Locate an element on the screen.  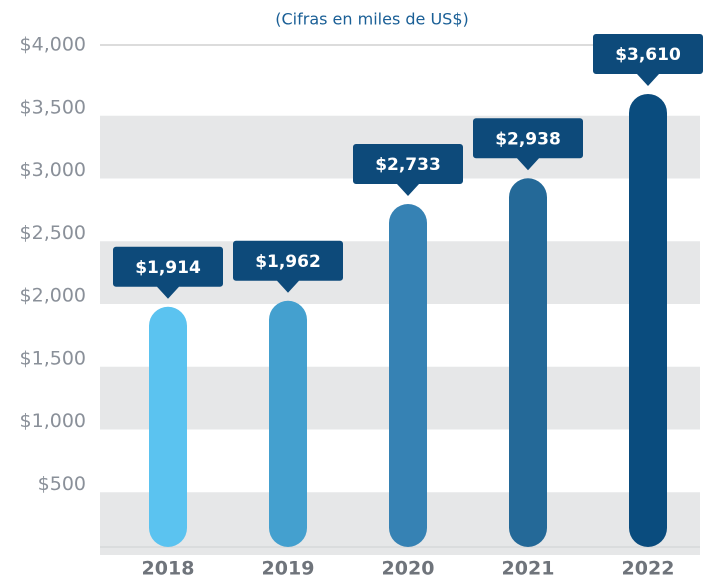
value-label: $3,610 is located at coordinates (648, 55).